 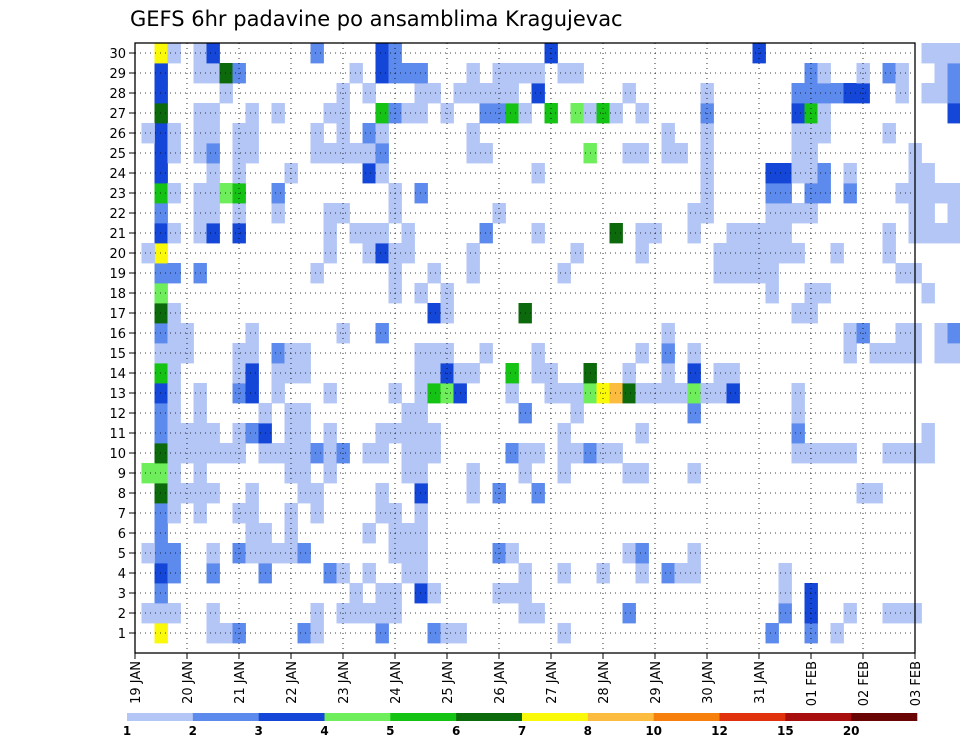 What do you see at coordinates (117, 254) in the screenshot?
I see `y-tick-label: 20` at bounding box center [117, 254].